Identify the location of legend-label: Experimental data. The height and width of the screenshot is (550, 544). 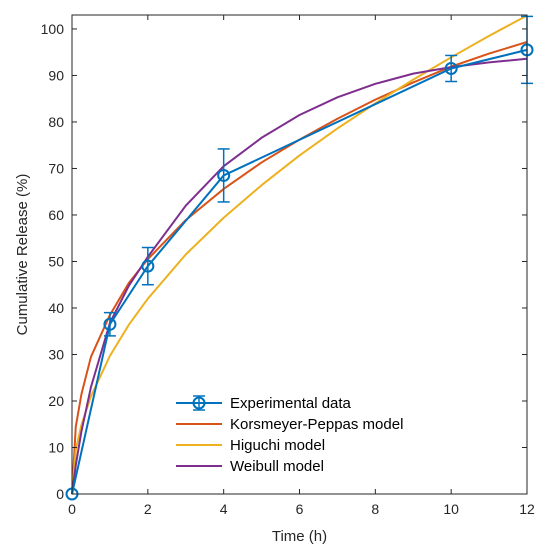
(291, 403).